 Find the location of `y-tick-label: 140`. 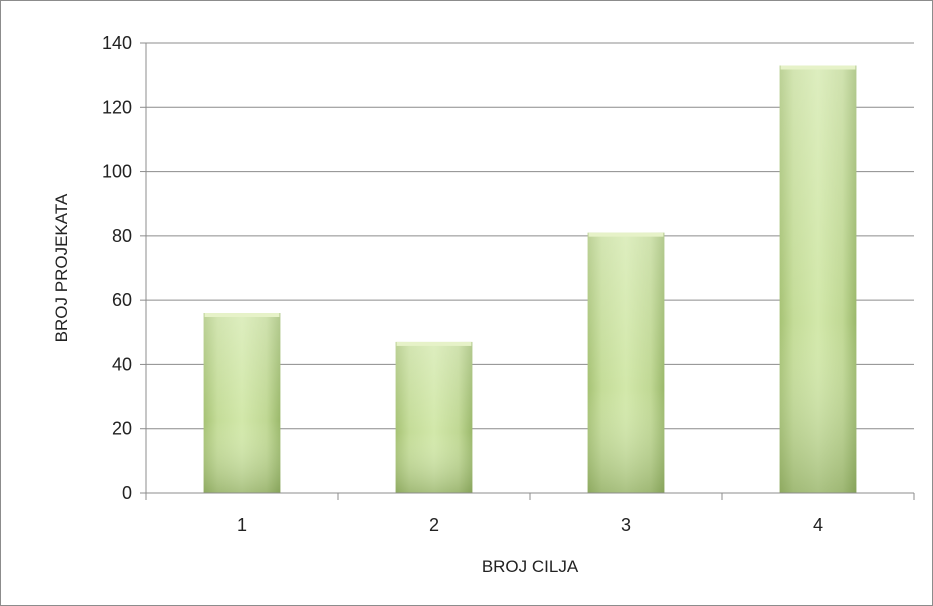

y-tick-label: 140 is located at coordinates (117, 43).